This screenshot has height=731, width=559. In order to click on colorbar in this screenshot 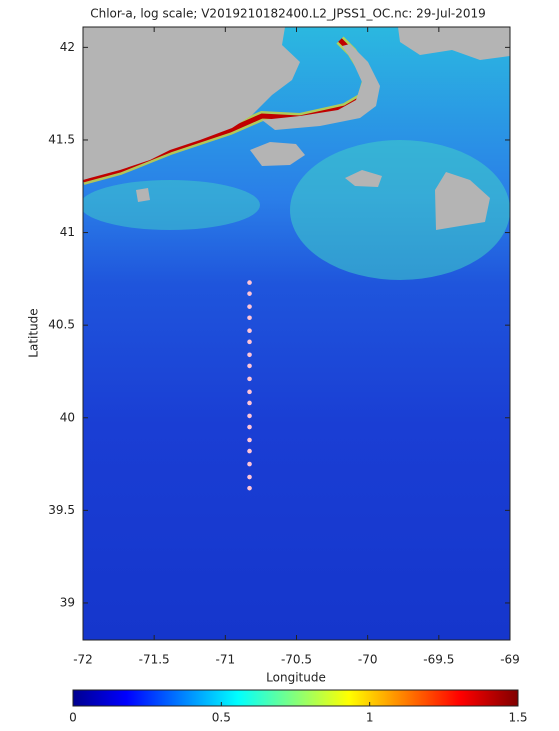, I will do `click(295, 698)`.